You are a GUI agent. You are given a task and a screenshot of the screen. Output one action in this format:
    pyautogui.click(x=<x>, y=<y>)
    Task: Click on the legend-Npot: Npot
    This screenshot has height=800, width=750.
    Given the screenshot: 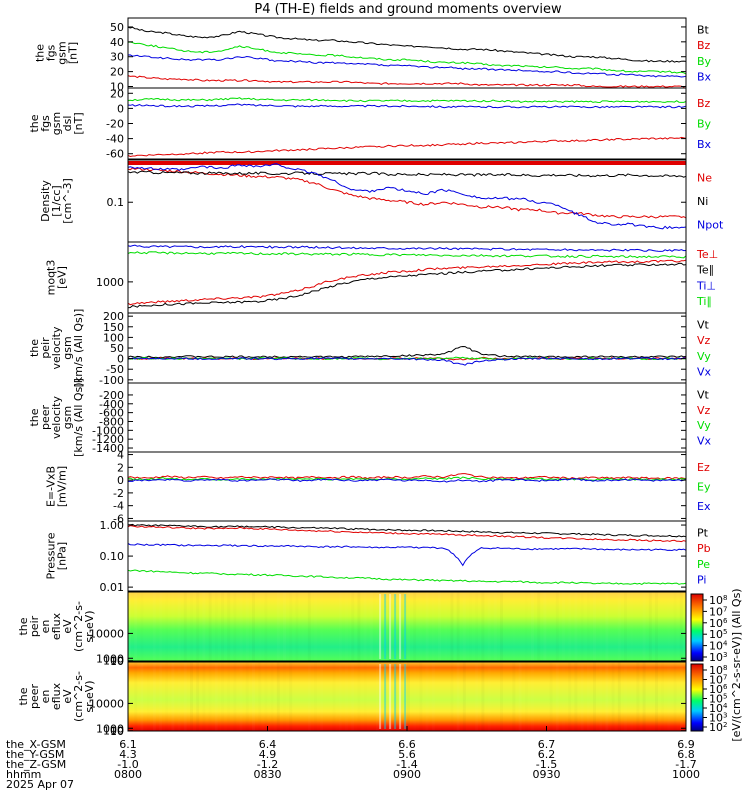 What is the action you would take?
    pyautogui.click(x=710, y=224)
    